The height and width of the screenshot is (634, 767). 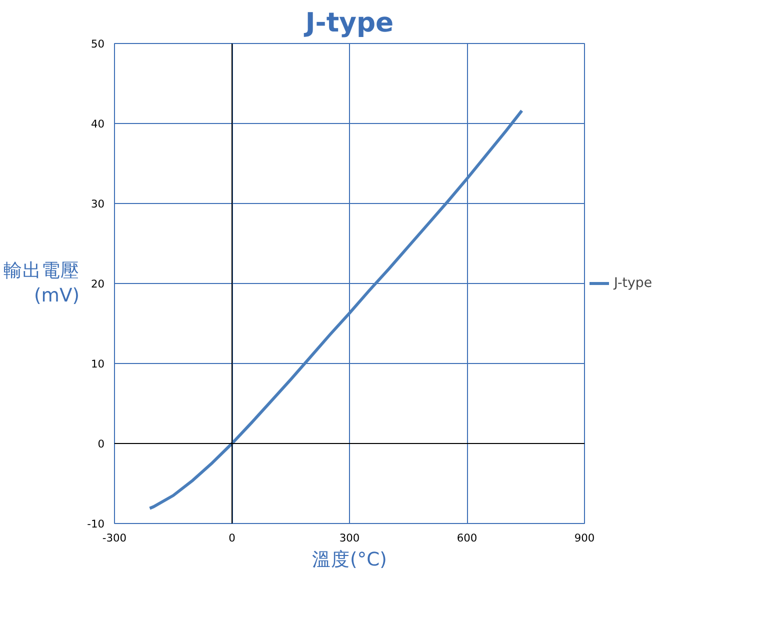 What do you see at coordinates (42, 283) in the screenshot?
I see `y-axis-title: 輸出電壓 (mV)` at bounding box center [42, 283].